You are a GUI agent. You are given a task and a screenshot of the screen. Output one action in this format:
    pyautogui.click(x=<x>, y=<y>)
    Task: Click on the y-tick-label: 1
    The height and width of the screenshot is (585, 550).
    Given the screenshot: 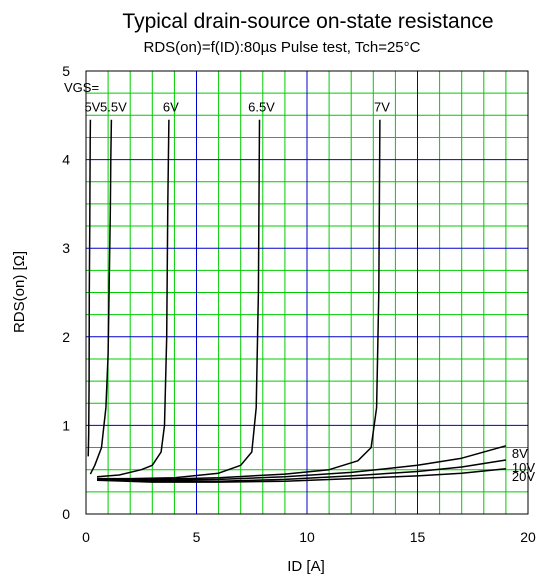 What is the action you would take?
    pyautogui.click(x=66, y=425)
    